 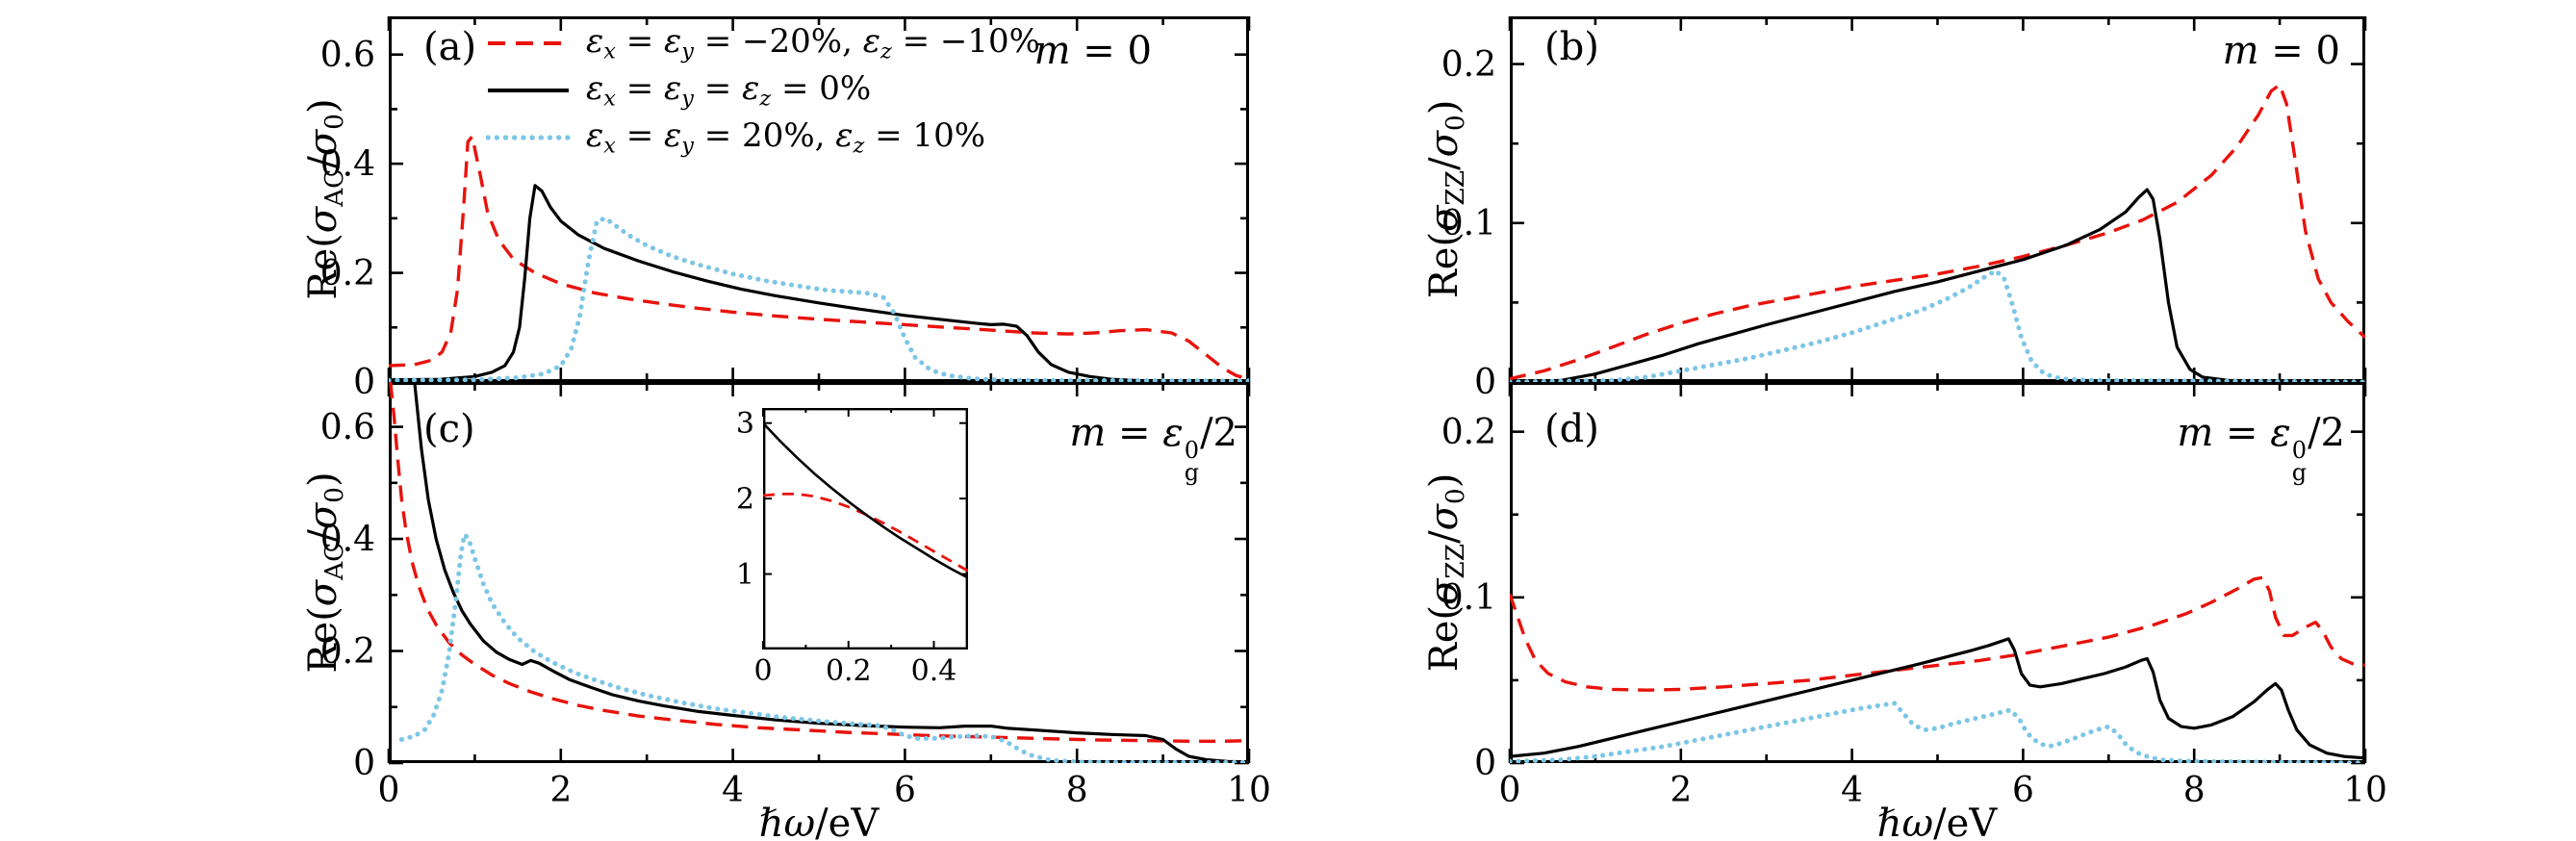 I want to click on legend-label: εx = εy = εz = 0%, so click(x=728, y=90).